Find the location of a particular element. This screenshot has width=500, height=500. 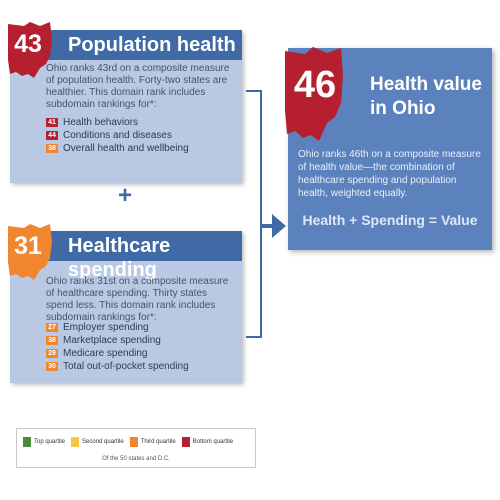

rank-badge: 27 is located at coordinates (52, 327).